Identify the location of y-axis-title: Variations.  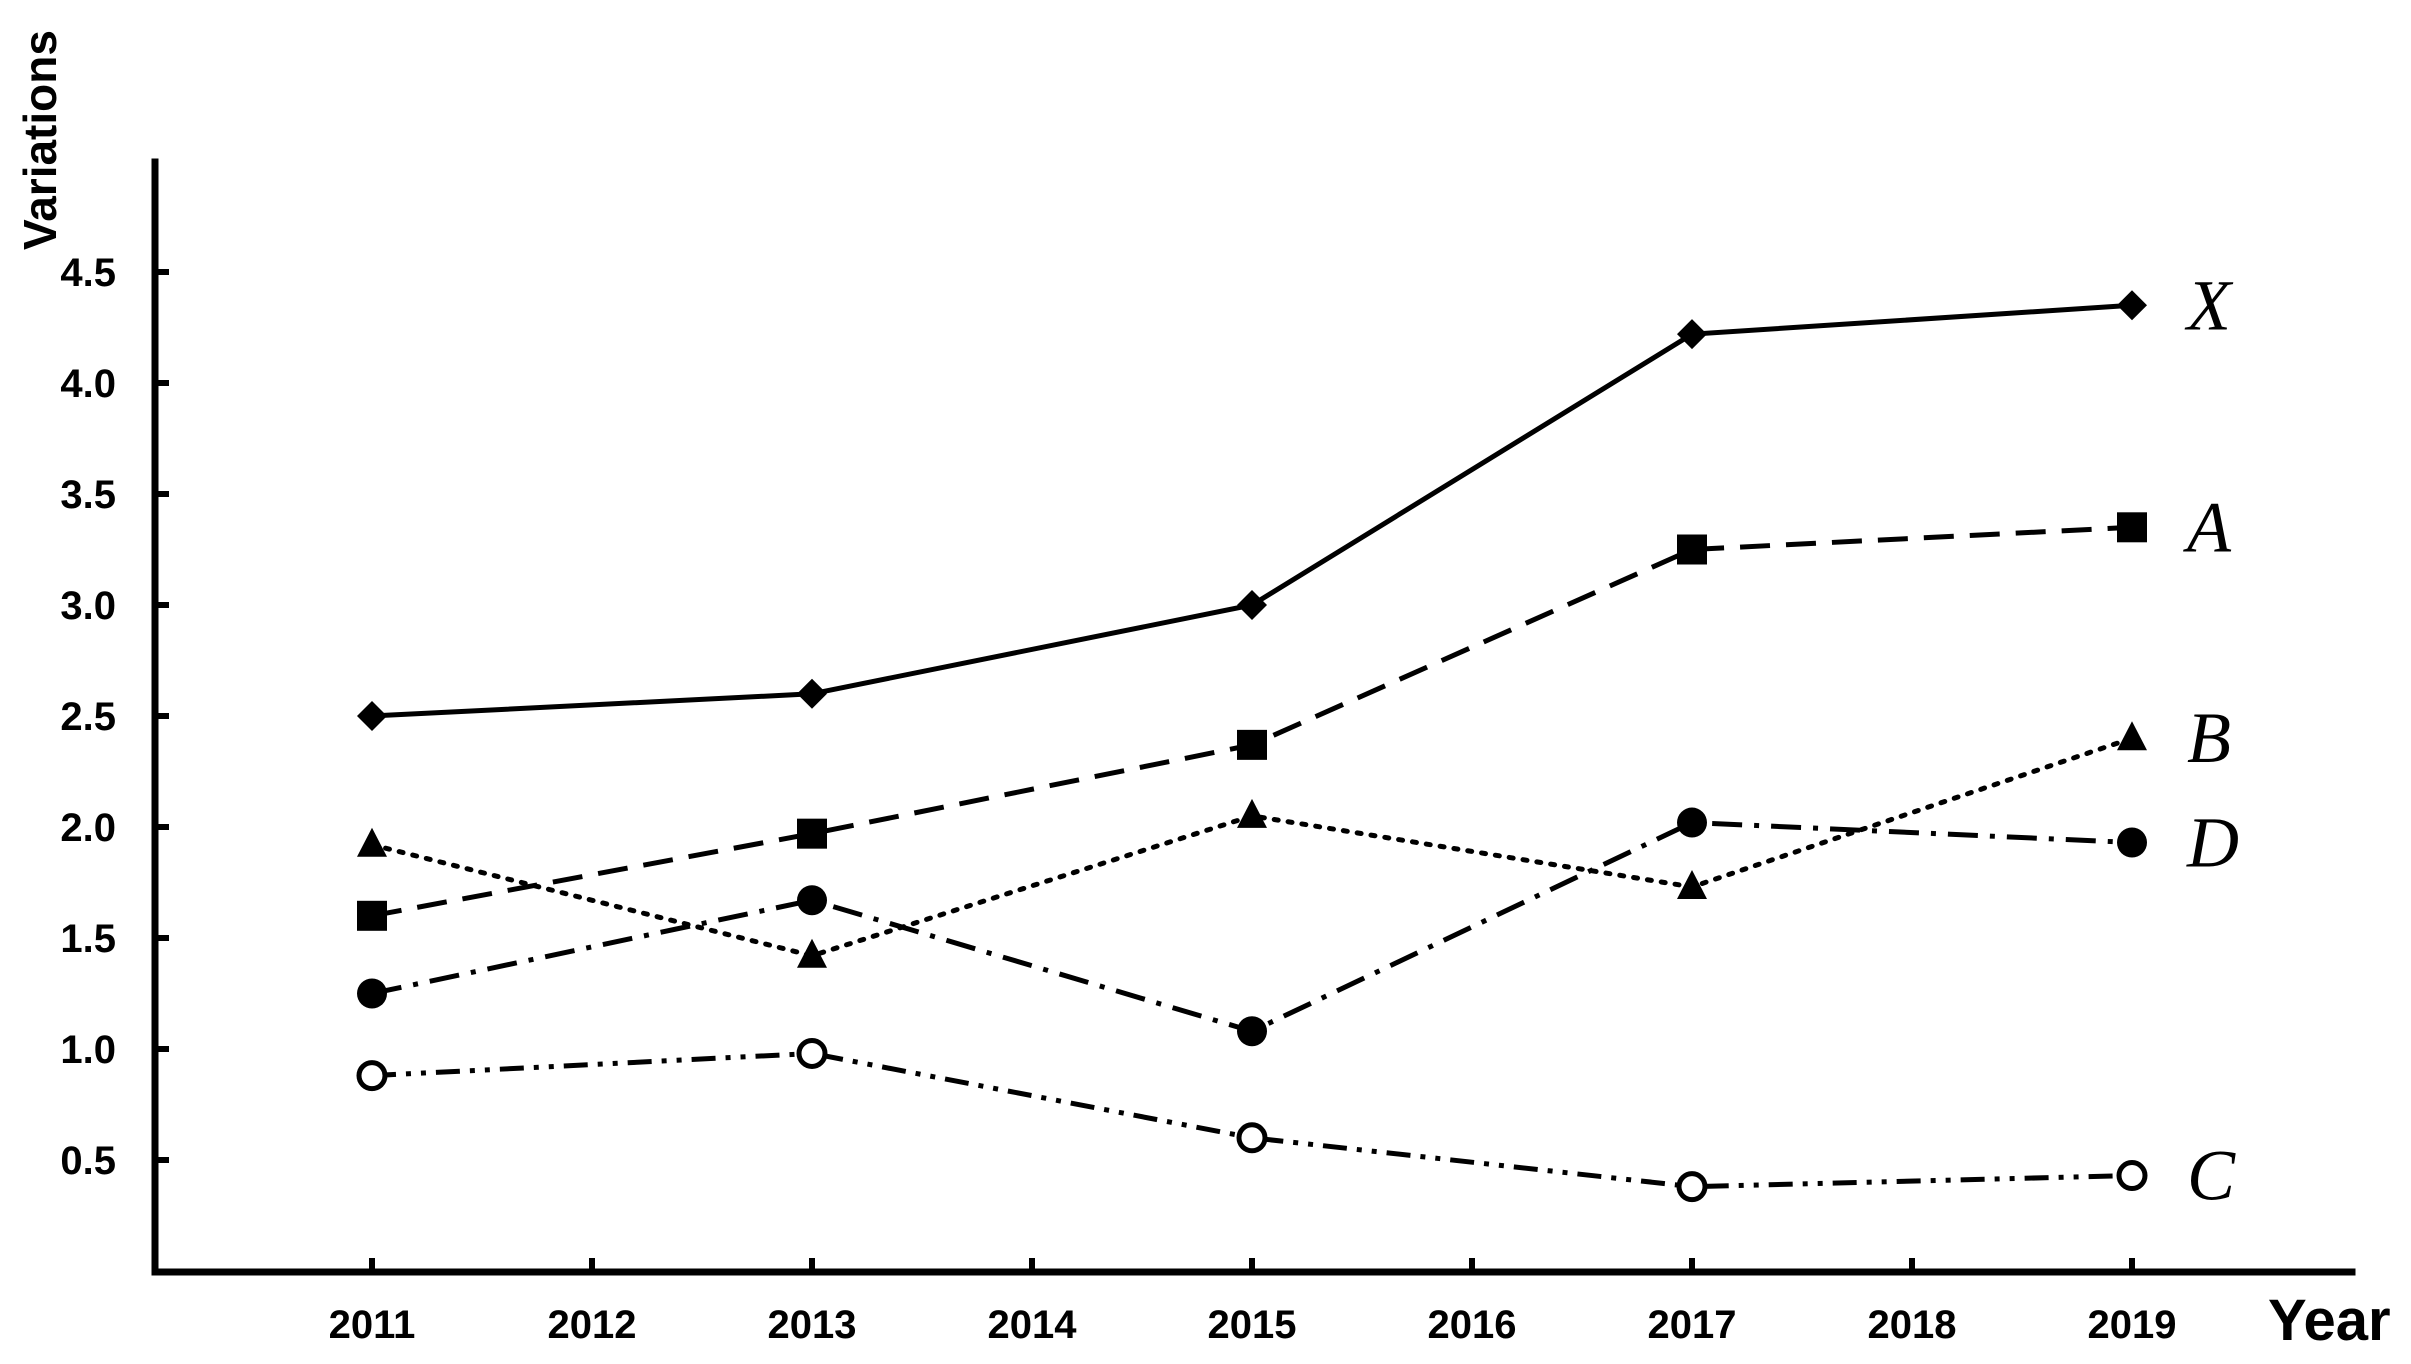
(40, 140).